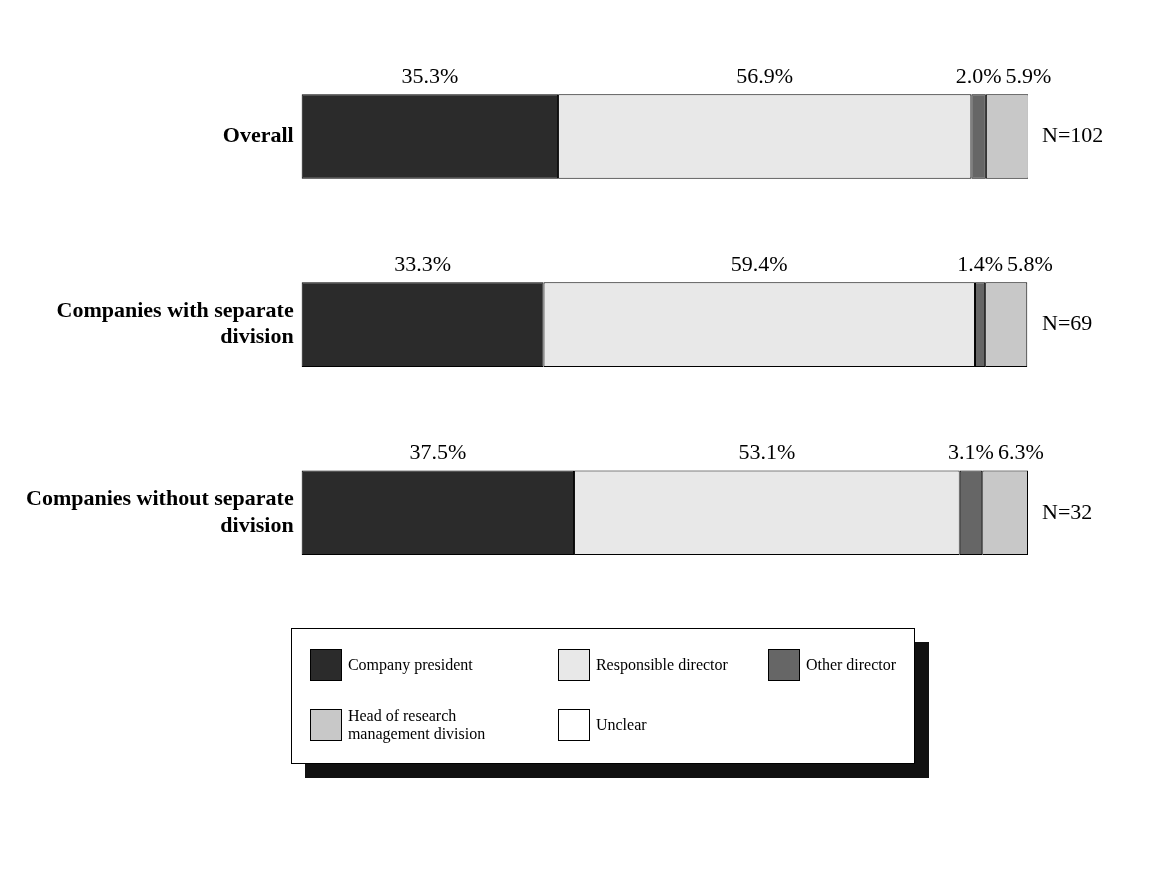  I want to click on data-label: 1.4%, so click(980, 264).